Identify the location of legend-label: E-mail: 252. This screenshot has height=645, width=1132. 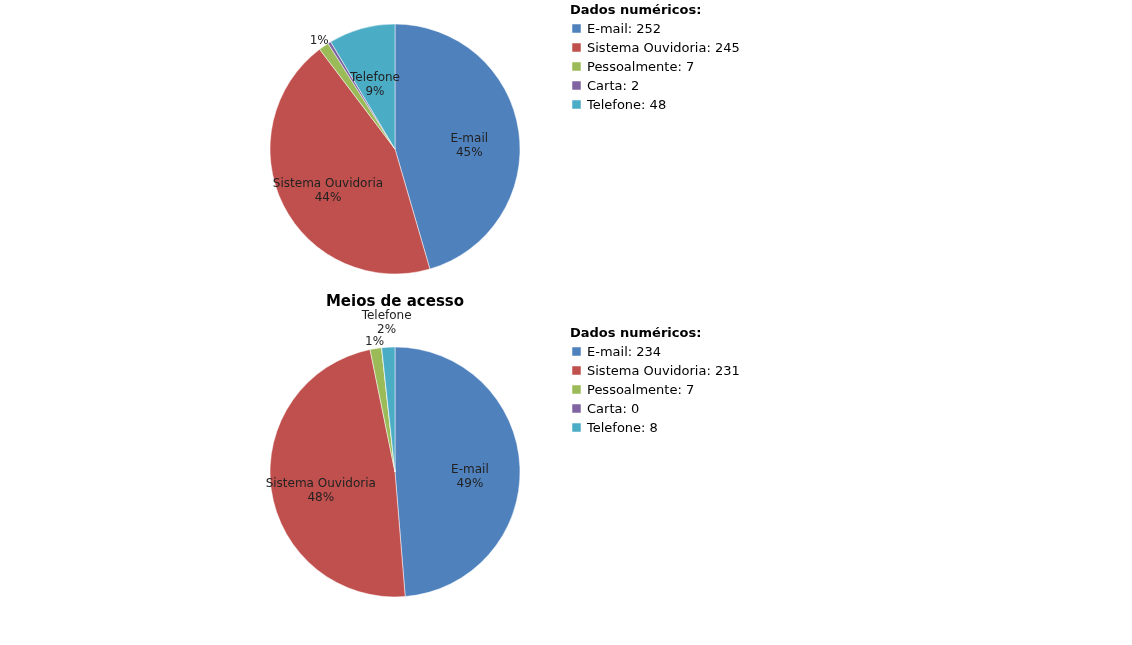
(624, 28).